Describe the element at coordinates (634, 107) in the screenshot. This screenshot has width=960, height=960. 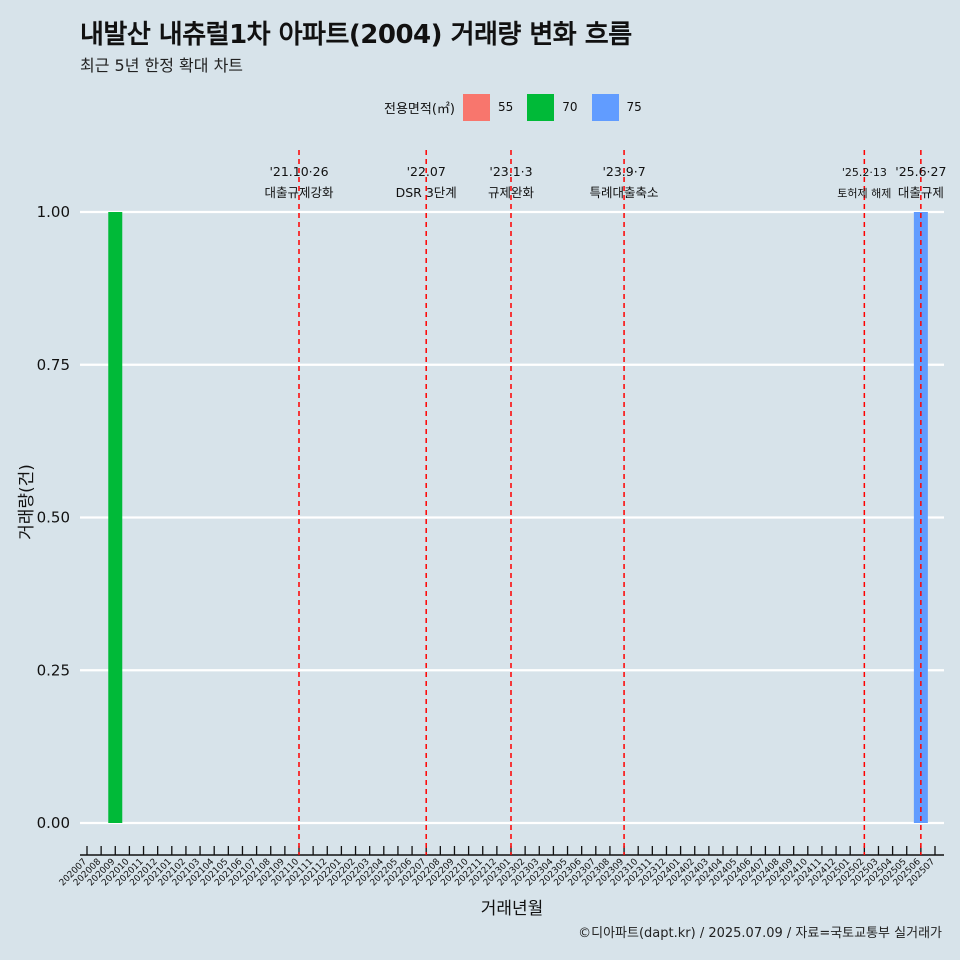
I see `legend-label-75: 75` at that location.